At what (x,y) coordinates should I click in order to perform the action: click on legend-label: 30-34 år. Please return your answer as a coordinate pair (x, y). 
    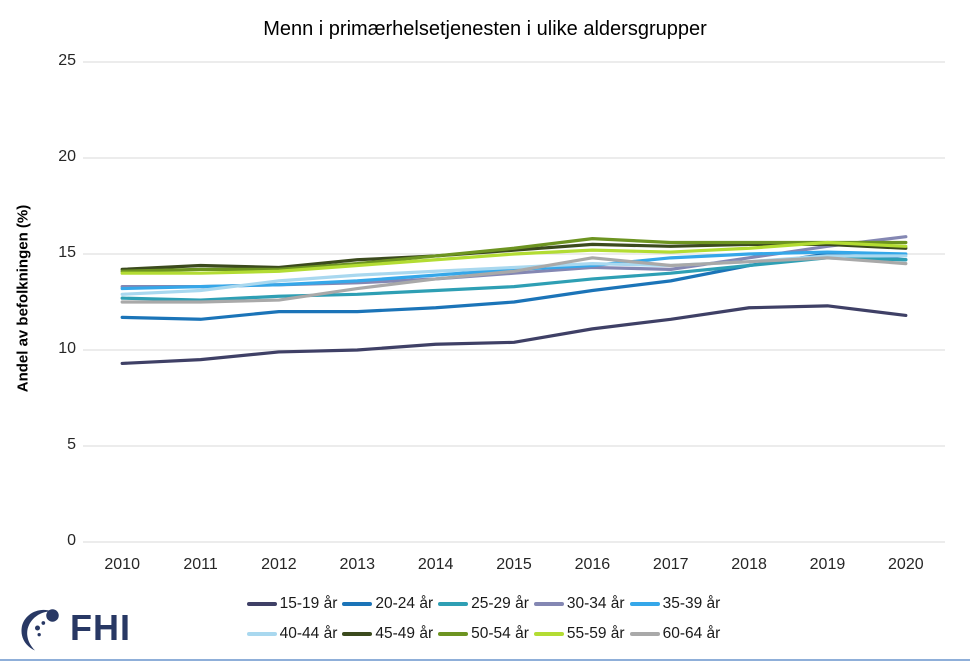
    Looking at the image, I should click on (595, 603).